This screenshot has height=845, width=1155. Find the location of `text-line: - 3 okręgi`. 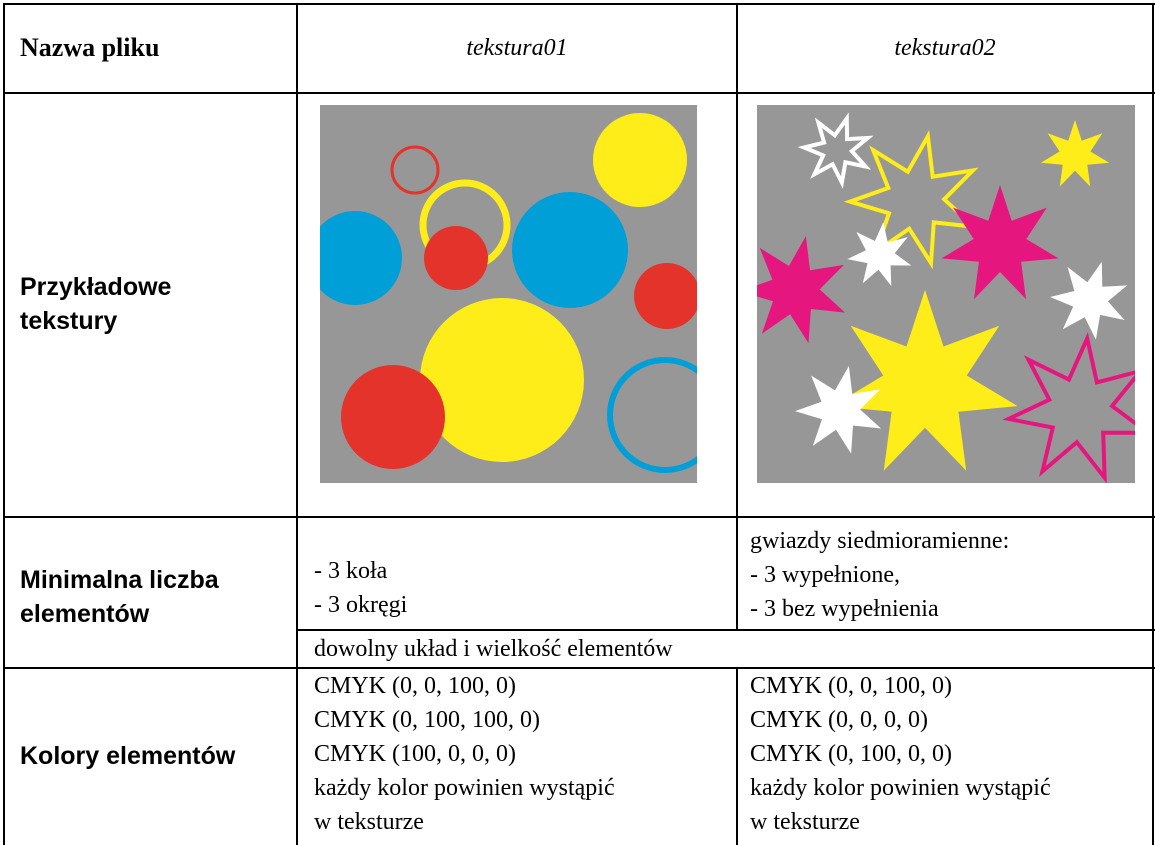

text-line: - 3 okręgi is located at coordinates (361, 605).